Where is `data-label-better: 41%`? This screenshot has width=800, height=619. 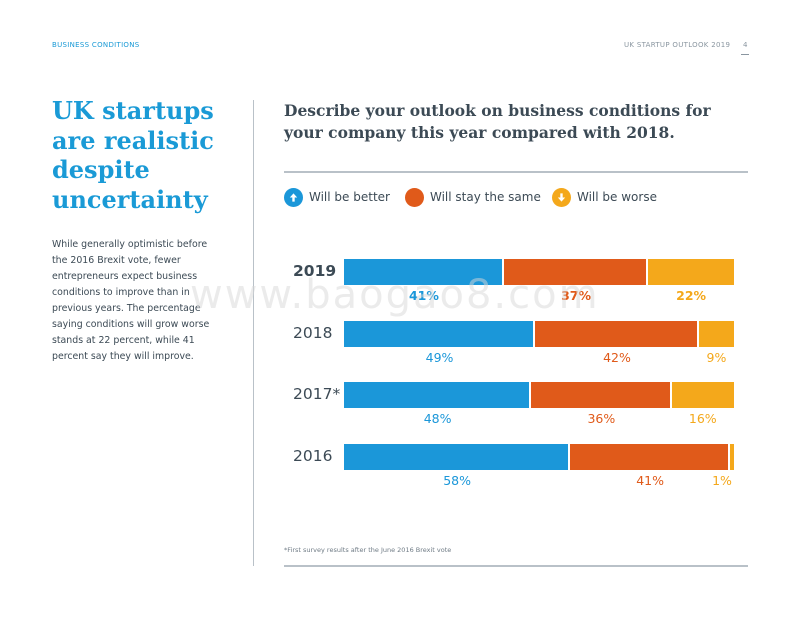
data-label-better: 41% is located at coordinates (423, 295).